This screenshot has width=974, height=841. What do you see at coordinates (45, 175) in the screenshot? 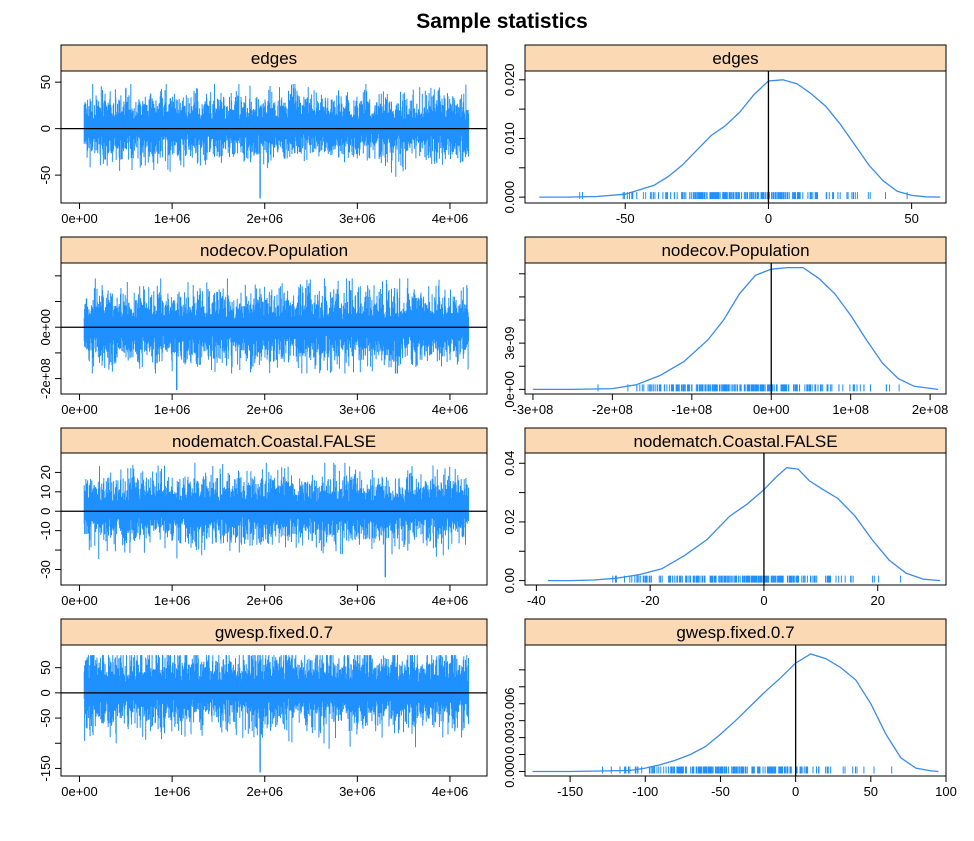
I see `y-tick-label: -50` at bounding box center [45, 175].